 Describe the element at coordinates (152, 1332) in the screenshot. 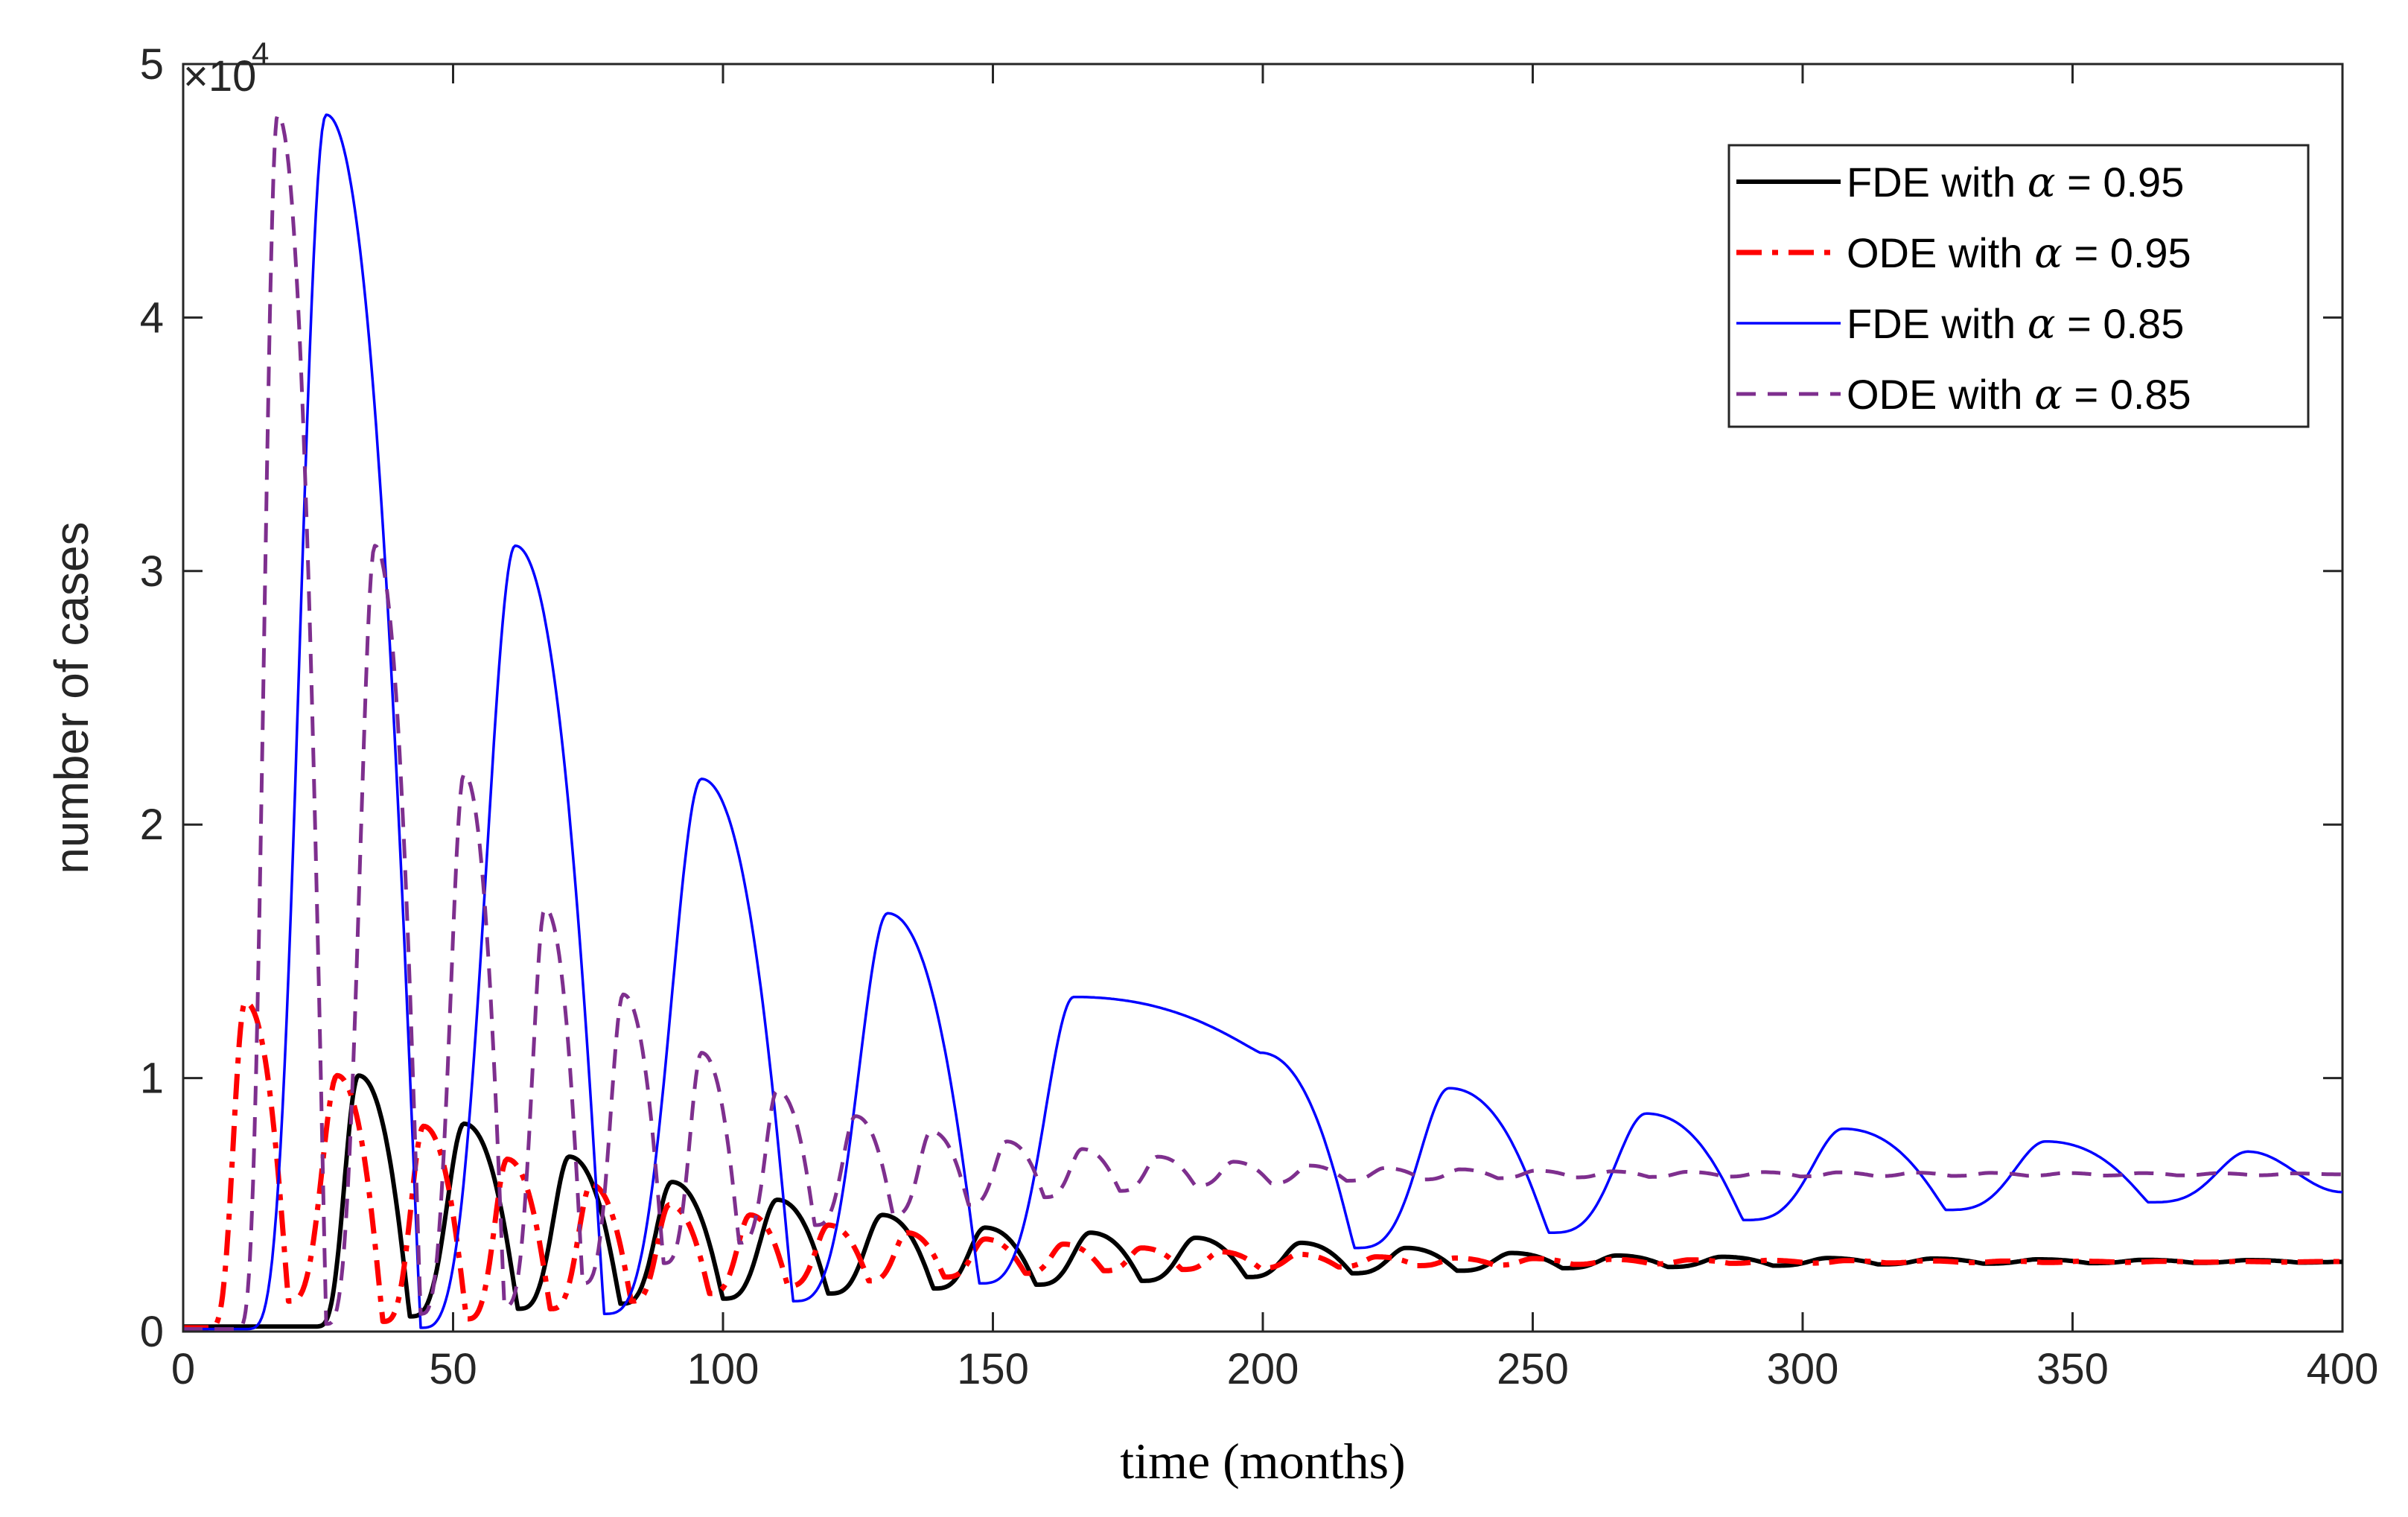

I see `y-tick-label: 0` at that location.